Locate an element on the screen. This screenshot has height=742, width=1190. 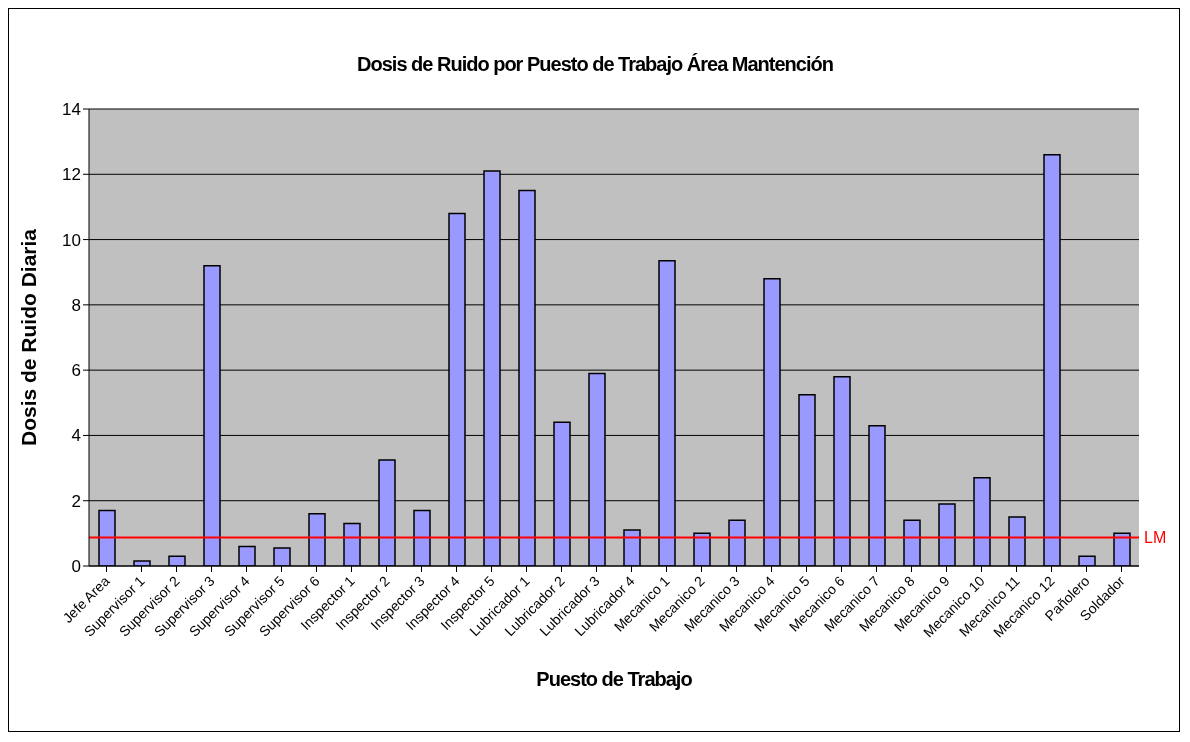
y-tick-label: 6 is located at coordinates (76, 371).